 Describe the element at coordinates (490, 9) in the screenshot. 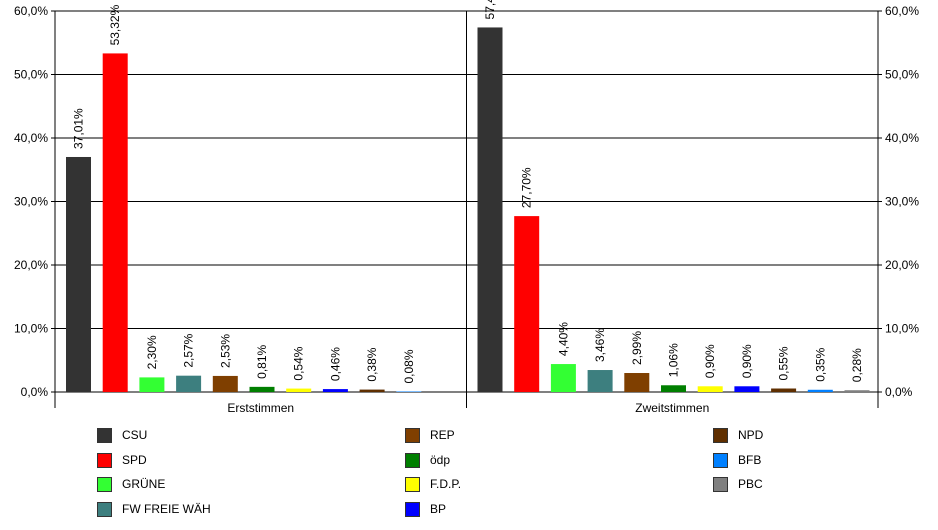

I see `data-label: 57,41%` at that location.